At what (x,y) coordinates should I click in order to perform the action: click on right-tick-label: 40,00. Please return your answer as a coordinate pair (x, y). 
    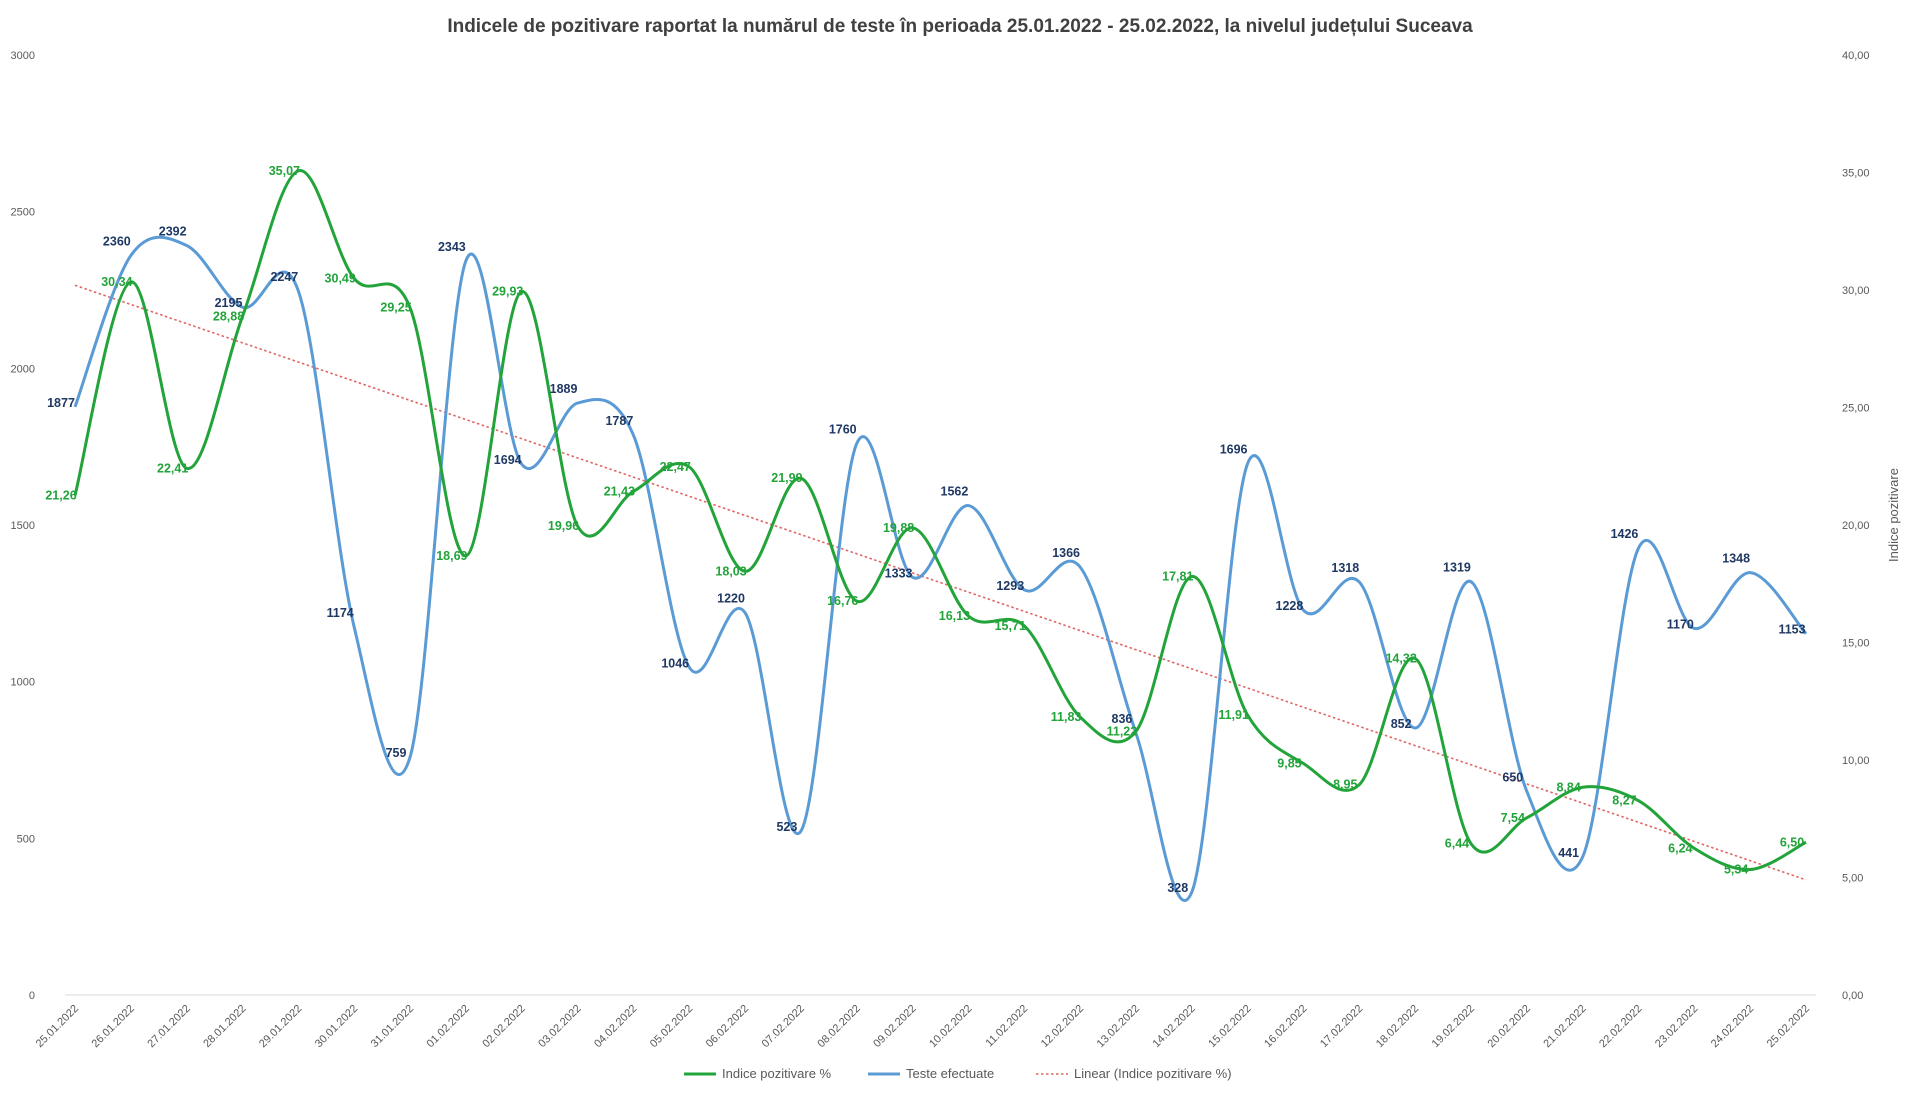
    Looking at the image, I should click on (1856, 56).